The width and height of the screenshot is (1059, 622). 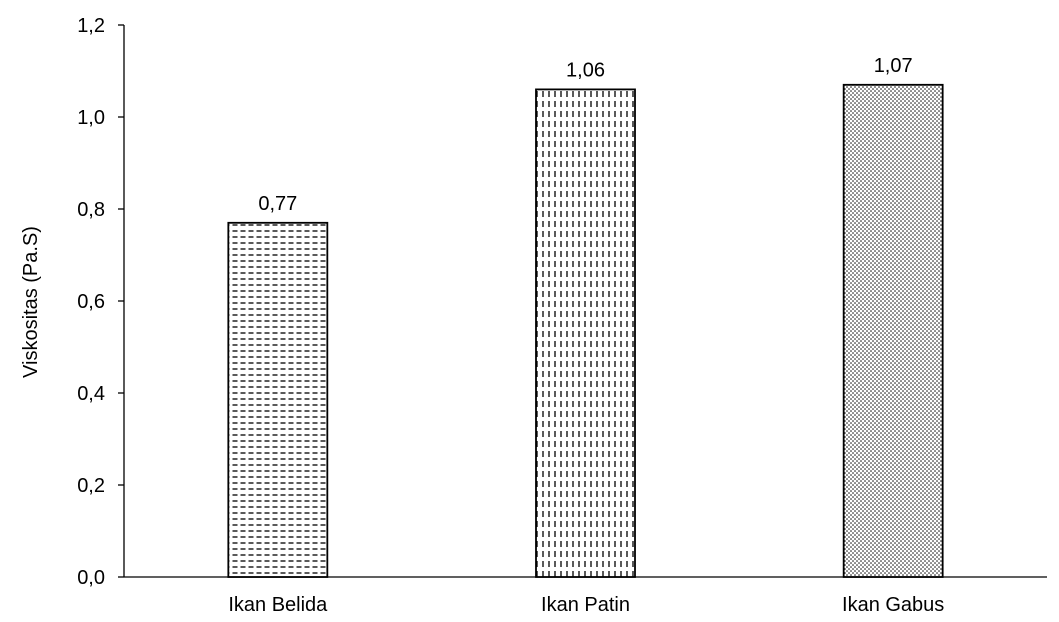 I want to click on y-tick-label: 1,2, so click(x=91, y=26).